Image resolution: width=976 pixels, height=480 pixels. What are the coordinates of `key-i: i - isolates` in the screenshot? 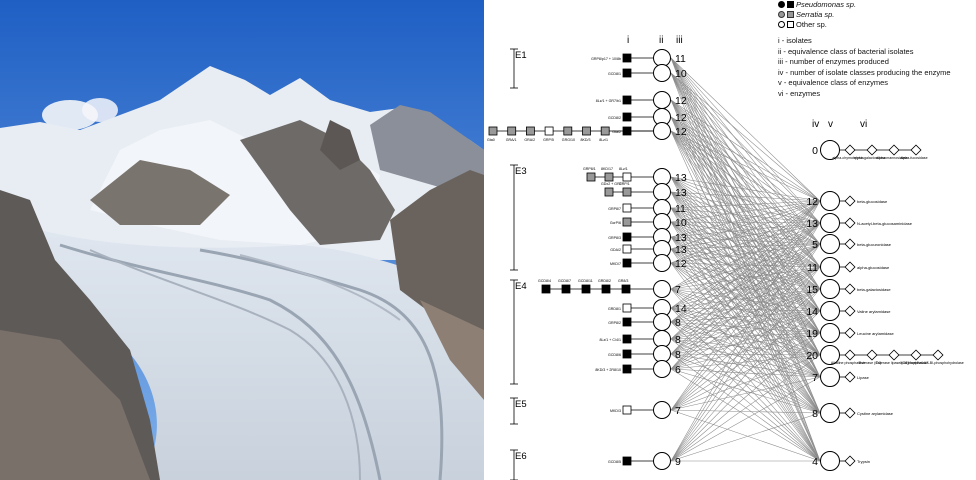 It's located at (795, 40).